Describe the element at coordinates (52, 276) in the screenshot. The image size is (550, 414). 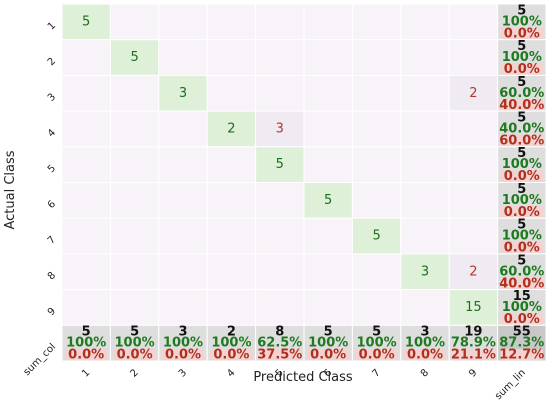
I see `y-tick-label: 8` at that location.